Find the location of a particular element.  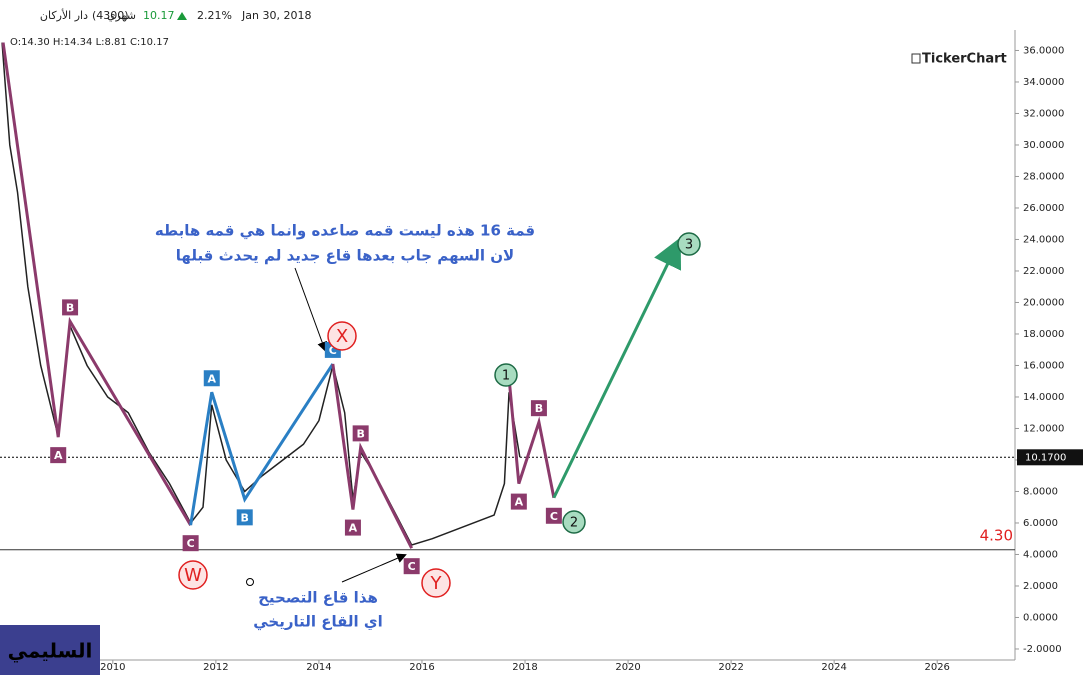

y-tick-label: 2.0000 is located at coordinates (1040, 586).